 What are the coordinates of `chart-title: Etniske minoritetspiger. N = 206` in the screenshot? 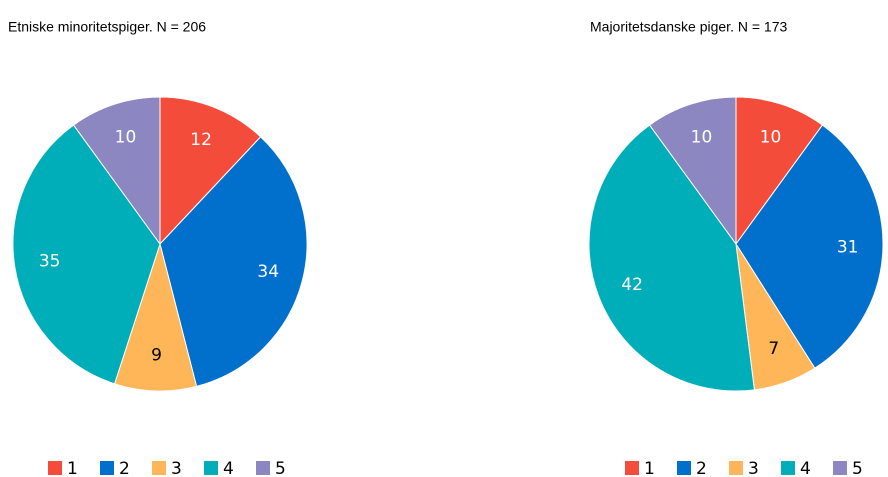 It's located at (107, 27).